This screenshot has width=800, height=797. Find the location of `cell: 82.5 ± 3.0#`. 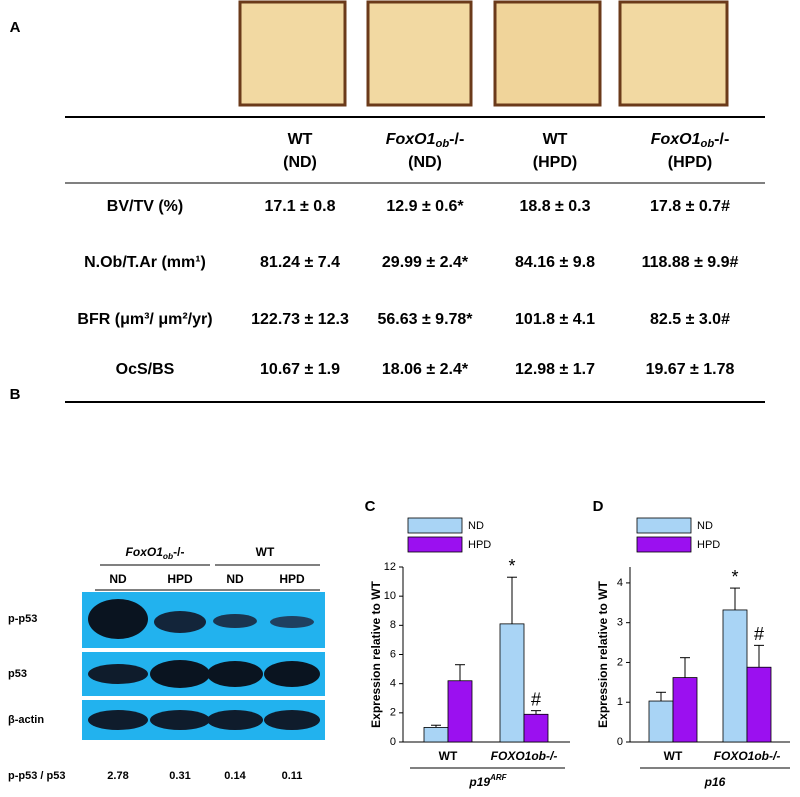

cell: 82.5 ± 3.0# is located at coordinates (690, 319).